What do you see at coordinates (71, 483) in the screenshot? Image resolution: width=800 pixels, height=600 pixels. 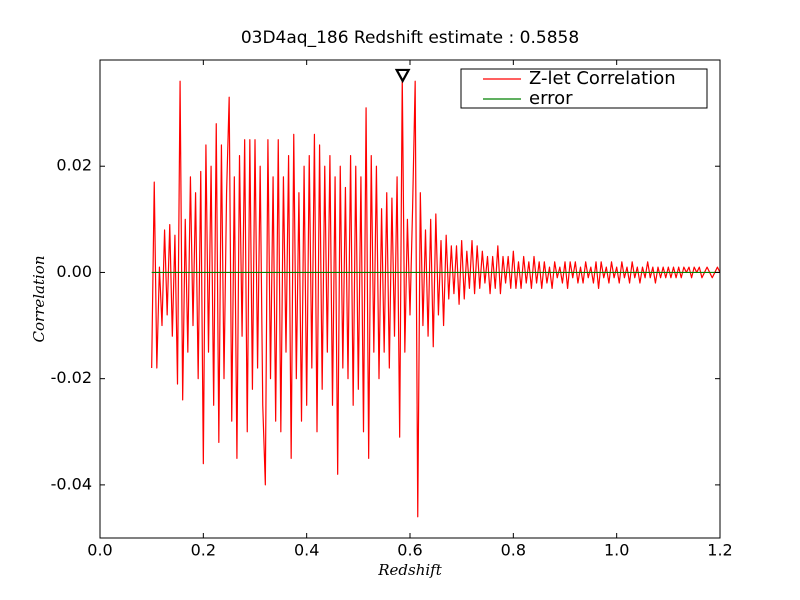 I see `y-tick-label: -0.04` at bounding box center [71, 483].